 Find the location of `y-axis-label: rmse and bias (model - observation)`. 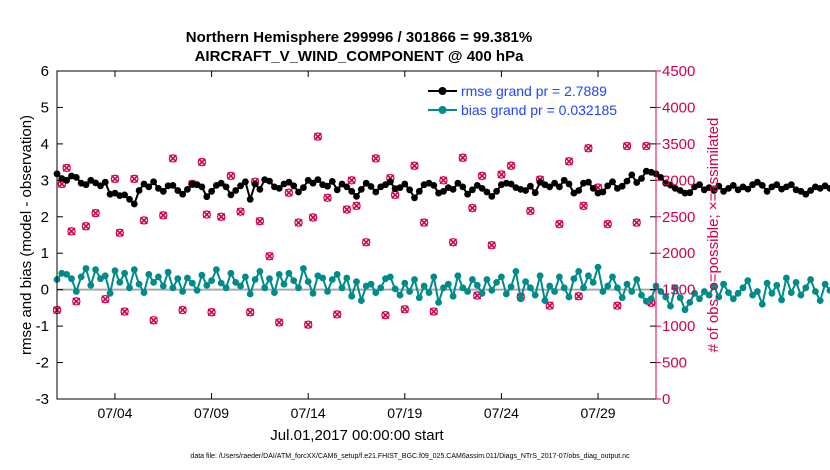

y-axis-label: rmse and bias (model - observation) is located at coordinates (26, 235).